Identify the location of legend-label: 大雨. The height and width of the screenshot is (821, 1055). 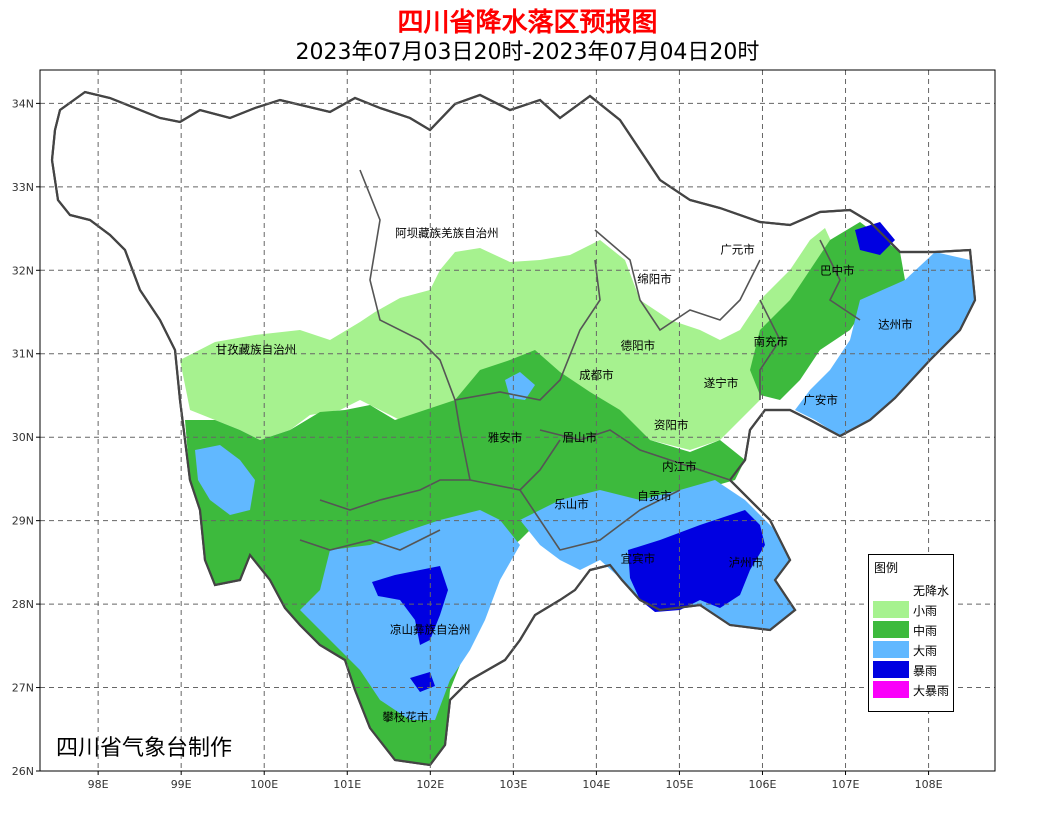
(925, 651).